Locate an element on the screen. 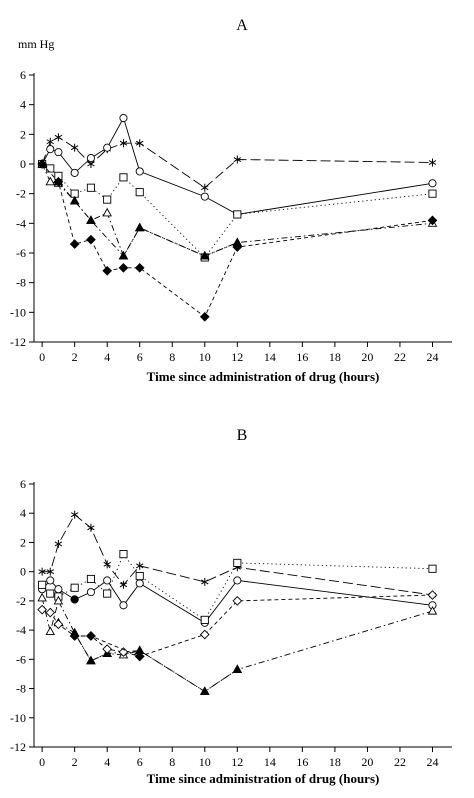 This screenshot has width=474, height=798. y-tick-label: 0 is located at coordinates (23, 572).